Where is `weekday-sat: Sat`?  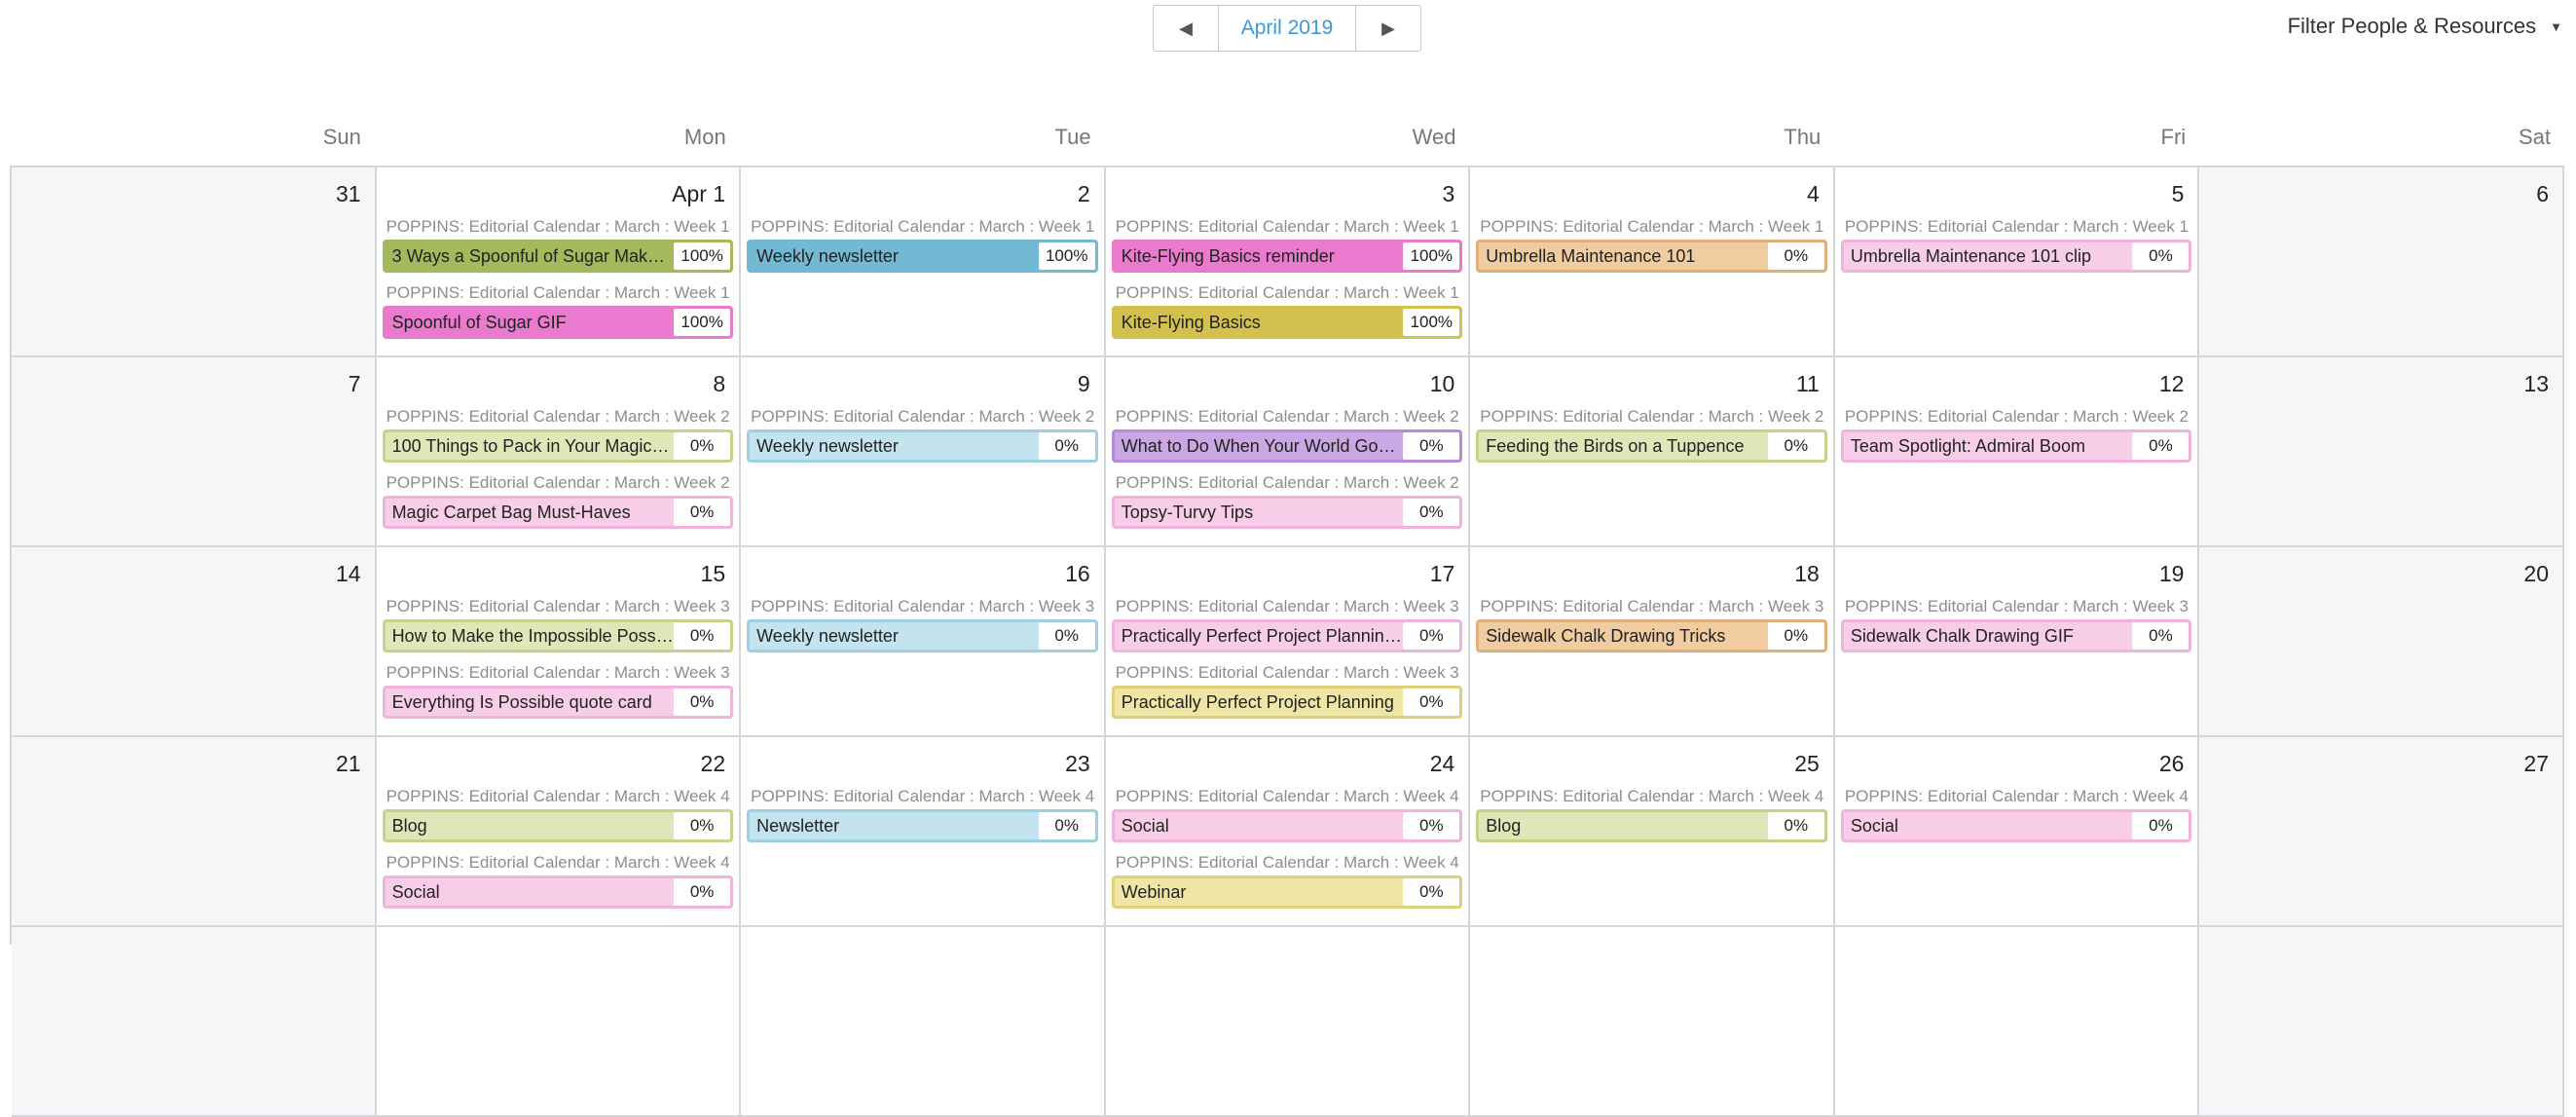 weekday-sat: Sat is located at coordinates (2535, 137).